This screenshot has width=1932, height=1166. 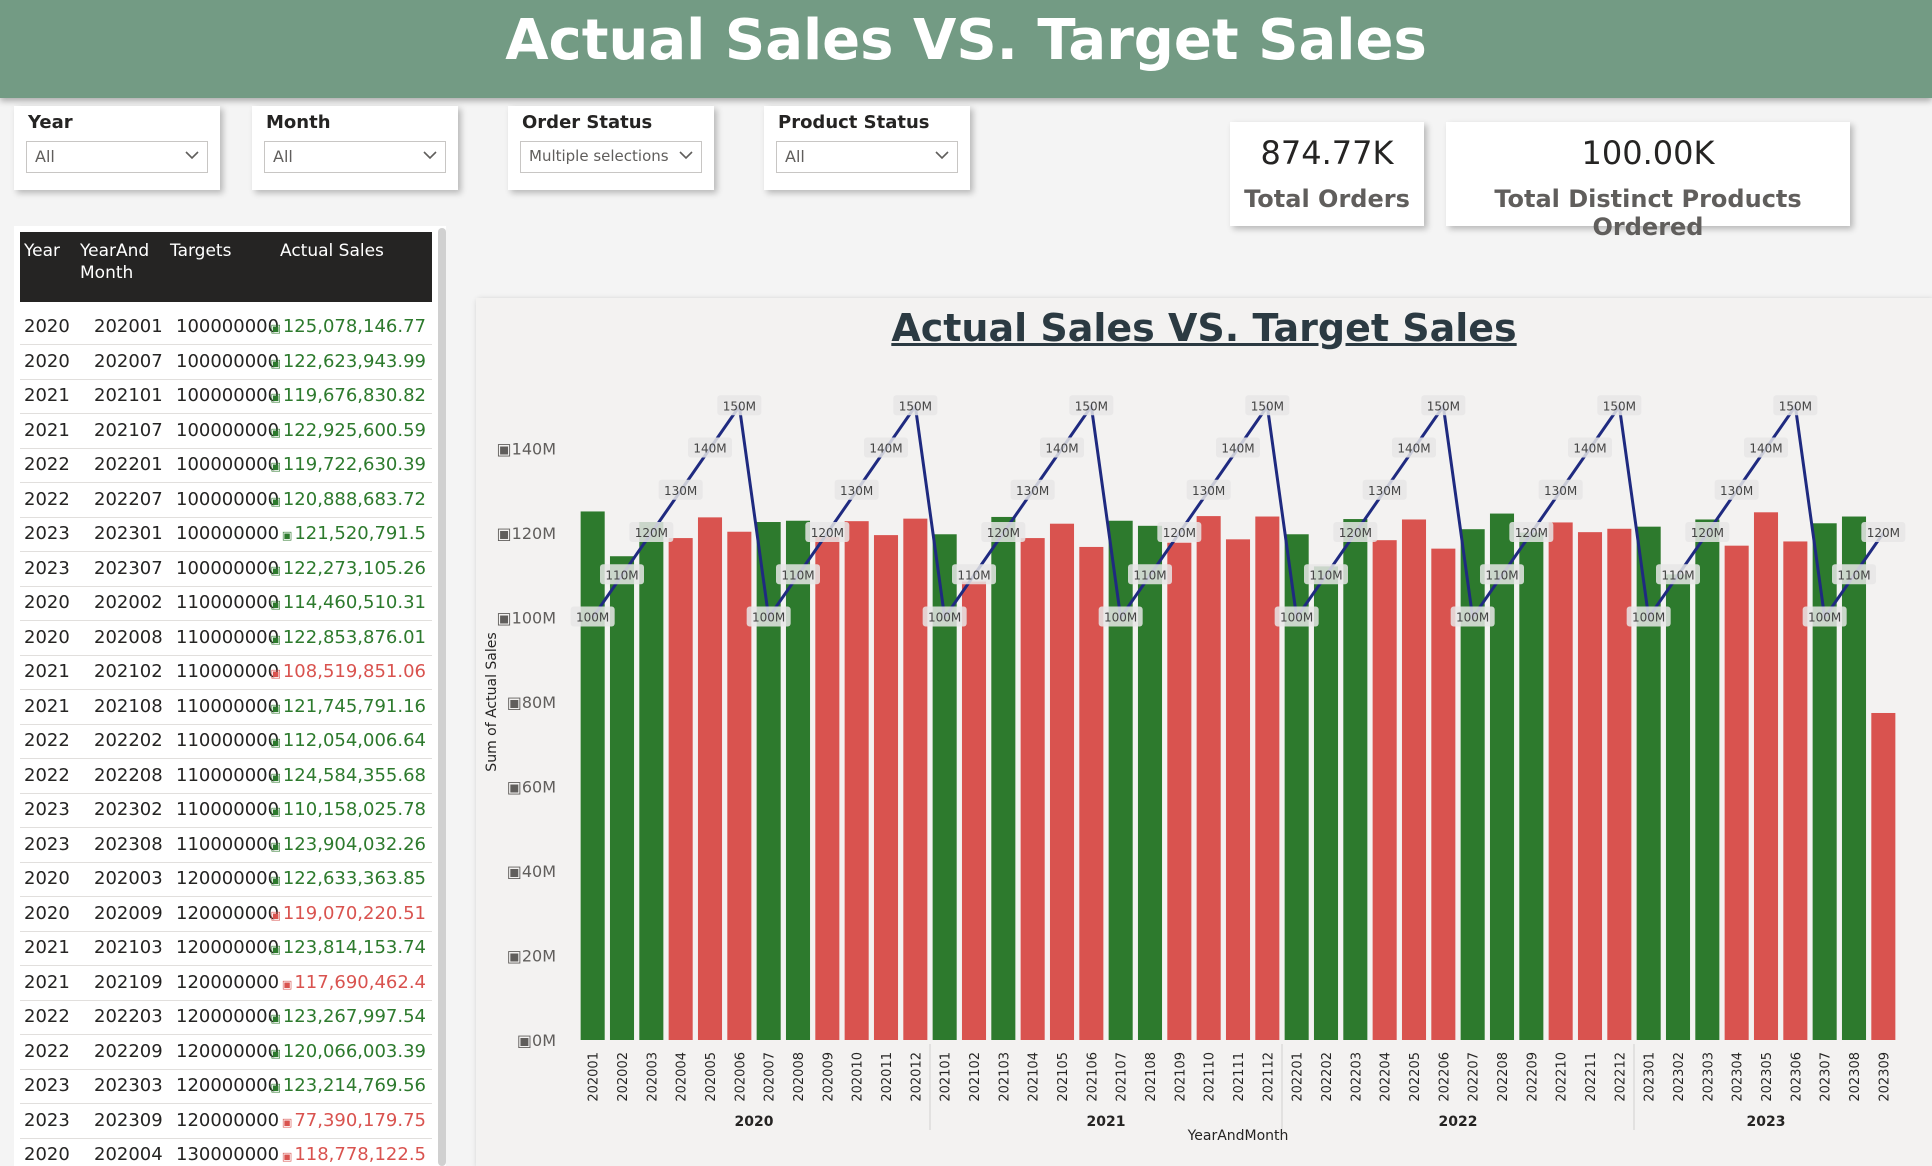 I want to click on target-data-label: 140M, so click(x=1061, y=449).